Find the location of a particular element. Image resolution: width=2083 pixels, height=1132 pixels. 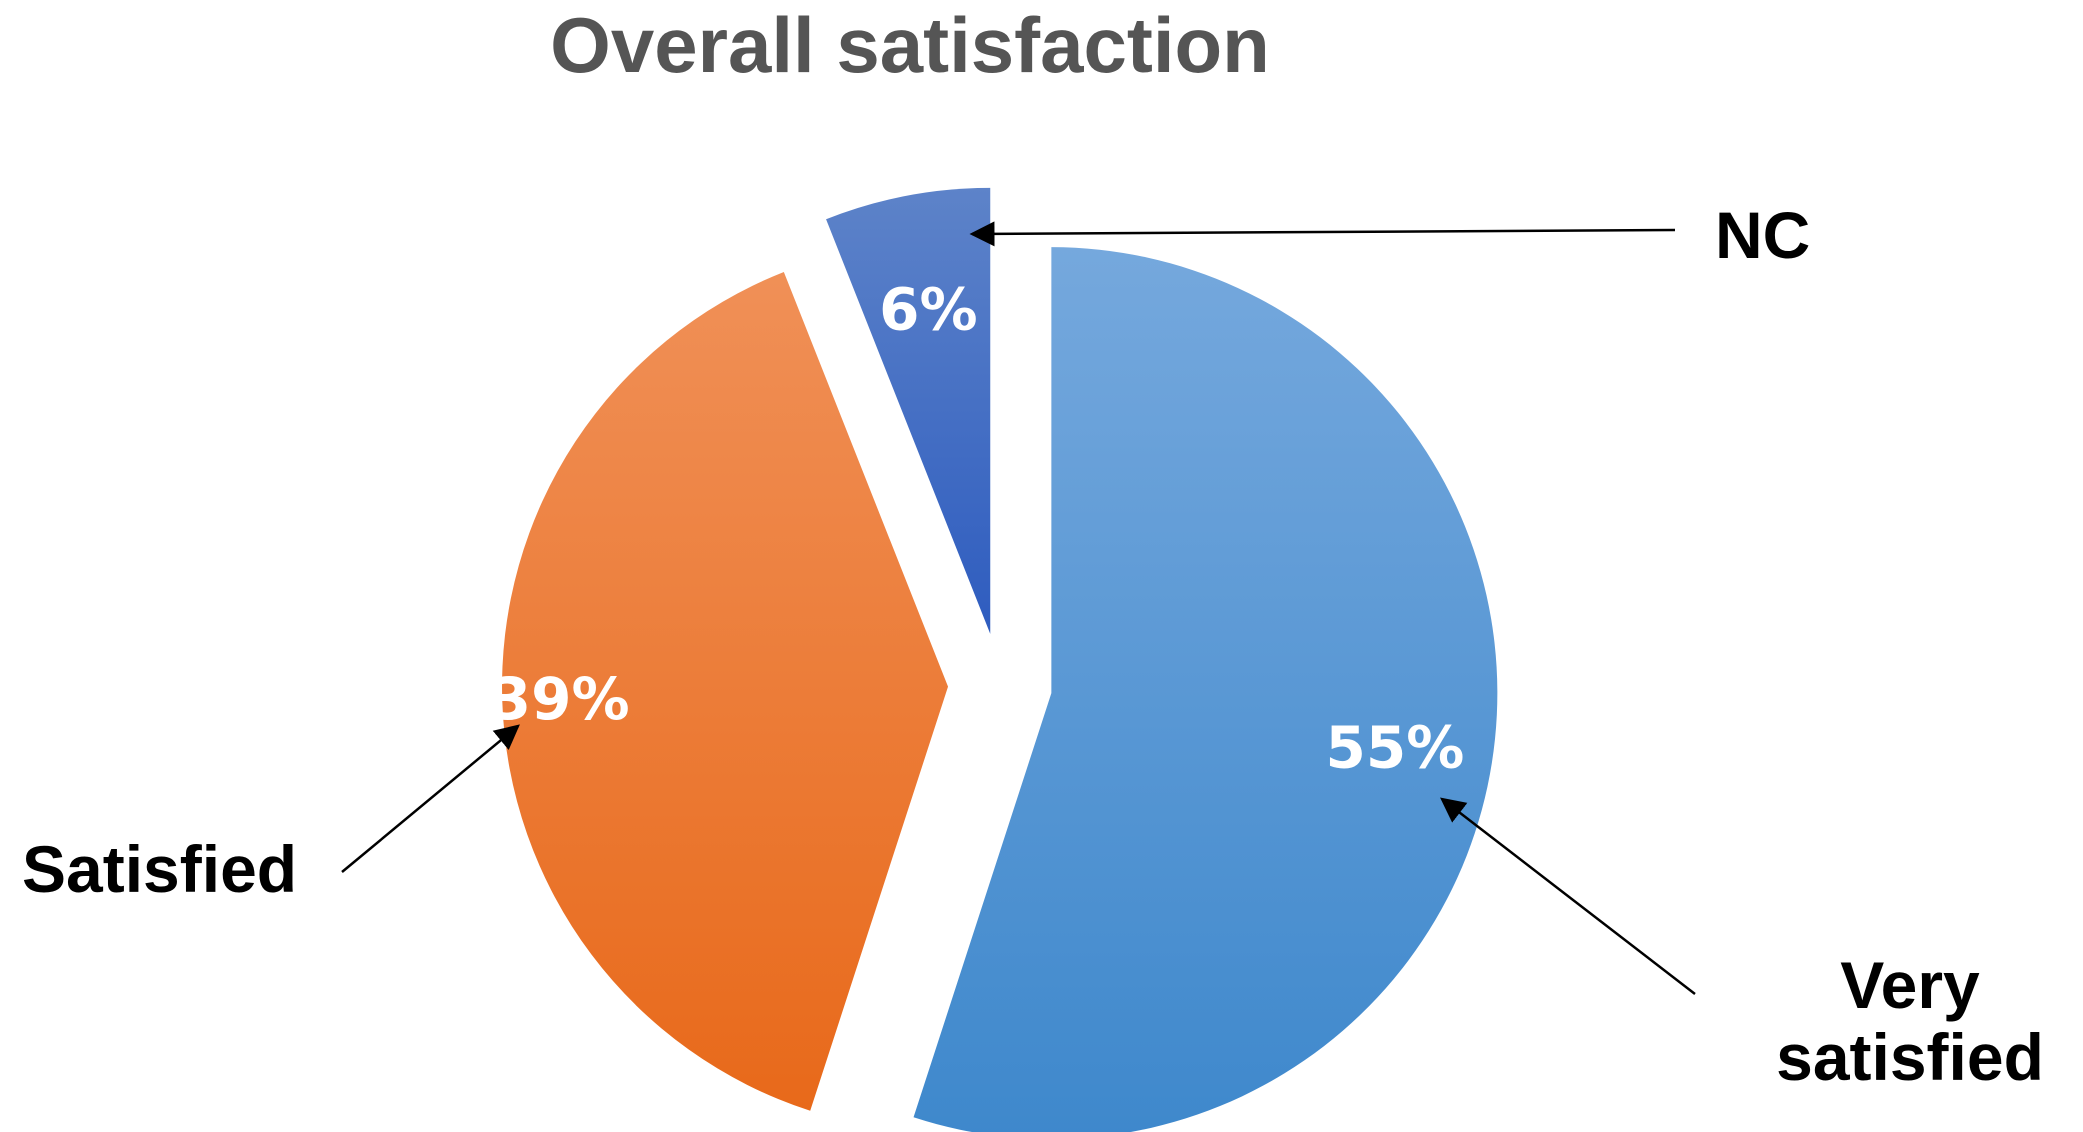

satisfied-callout-arrow is located at coordinates (430, 798).